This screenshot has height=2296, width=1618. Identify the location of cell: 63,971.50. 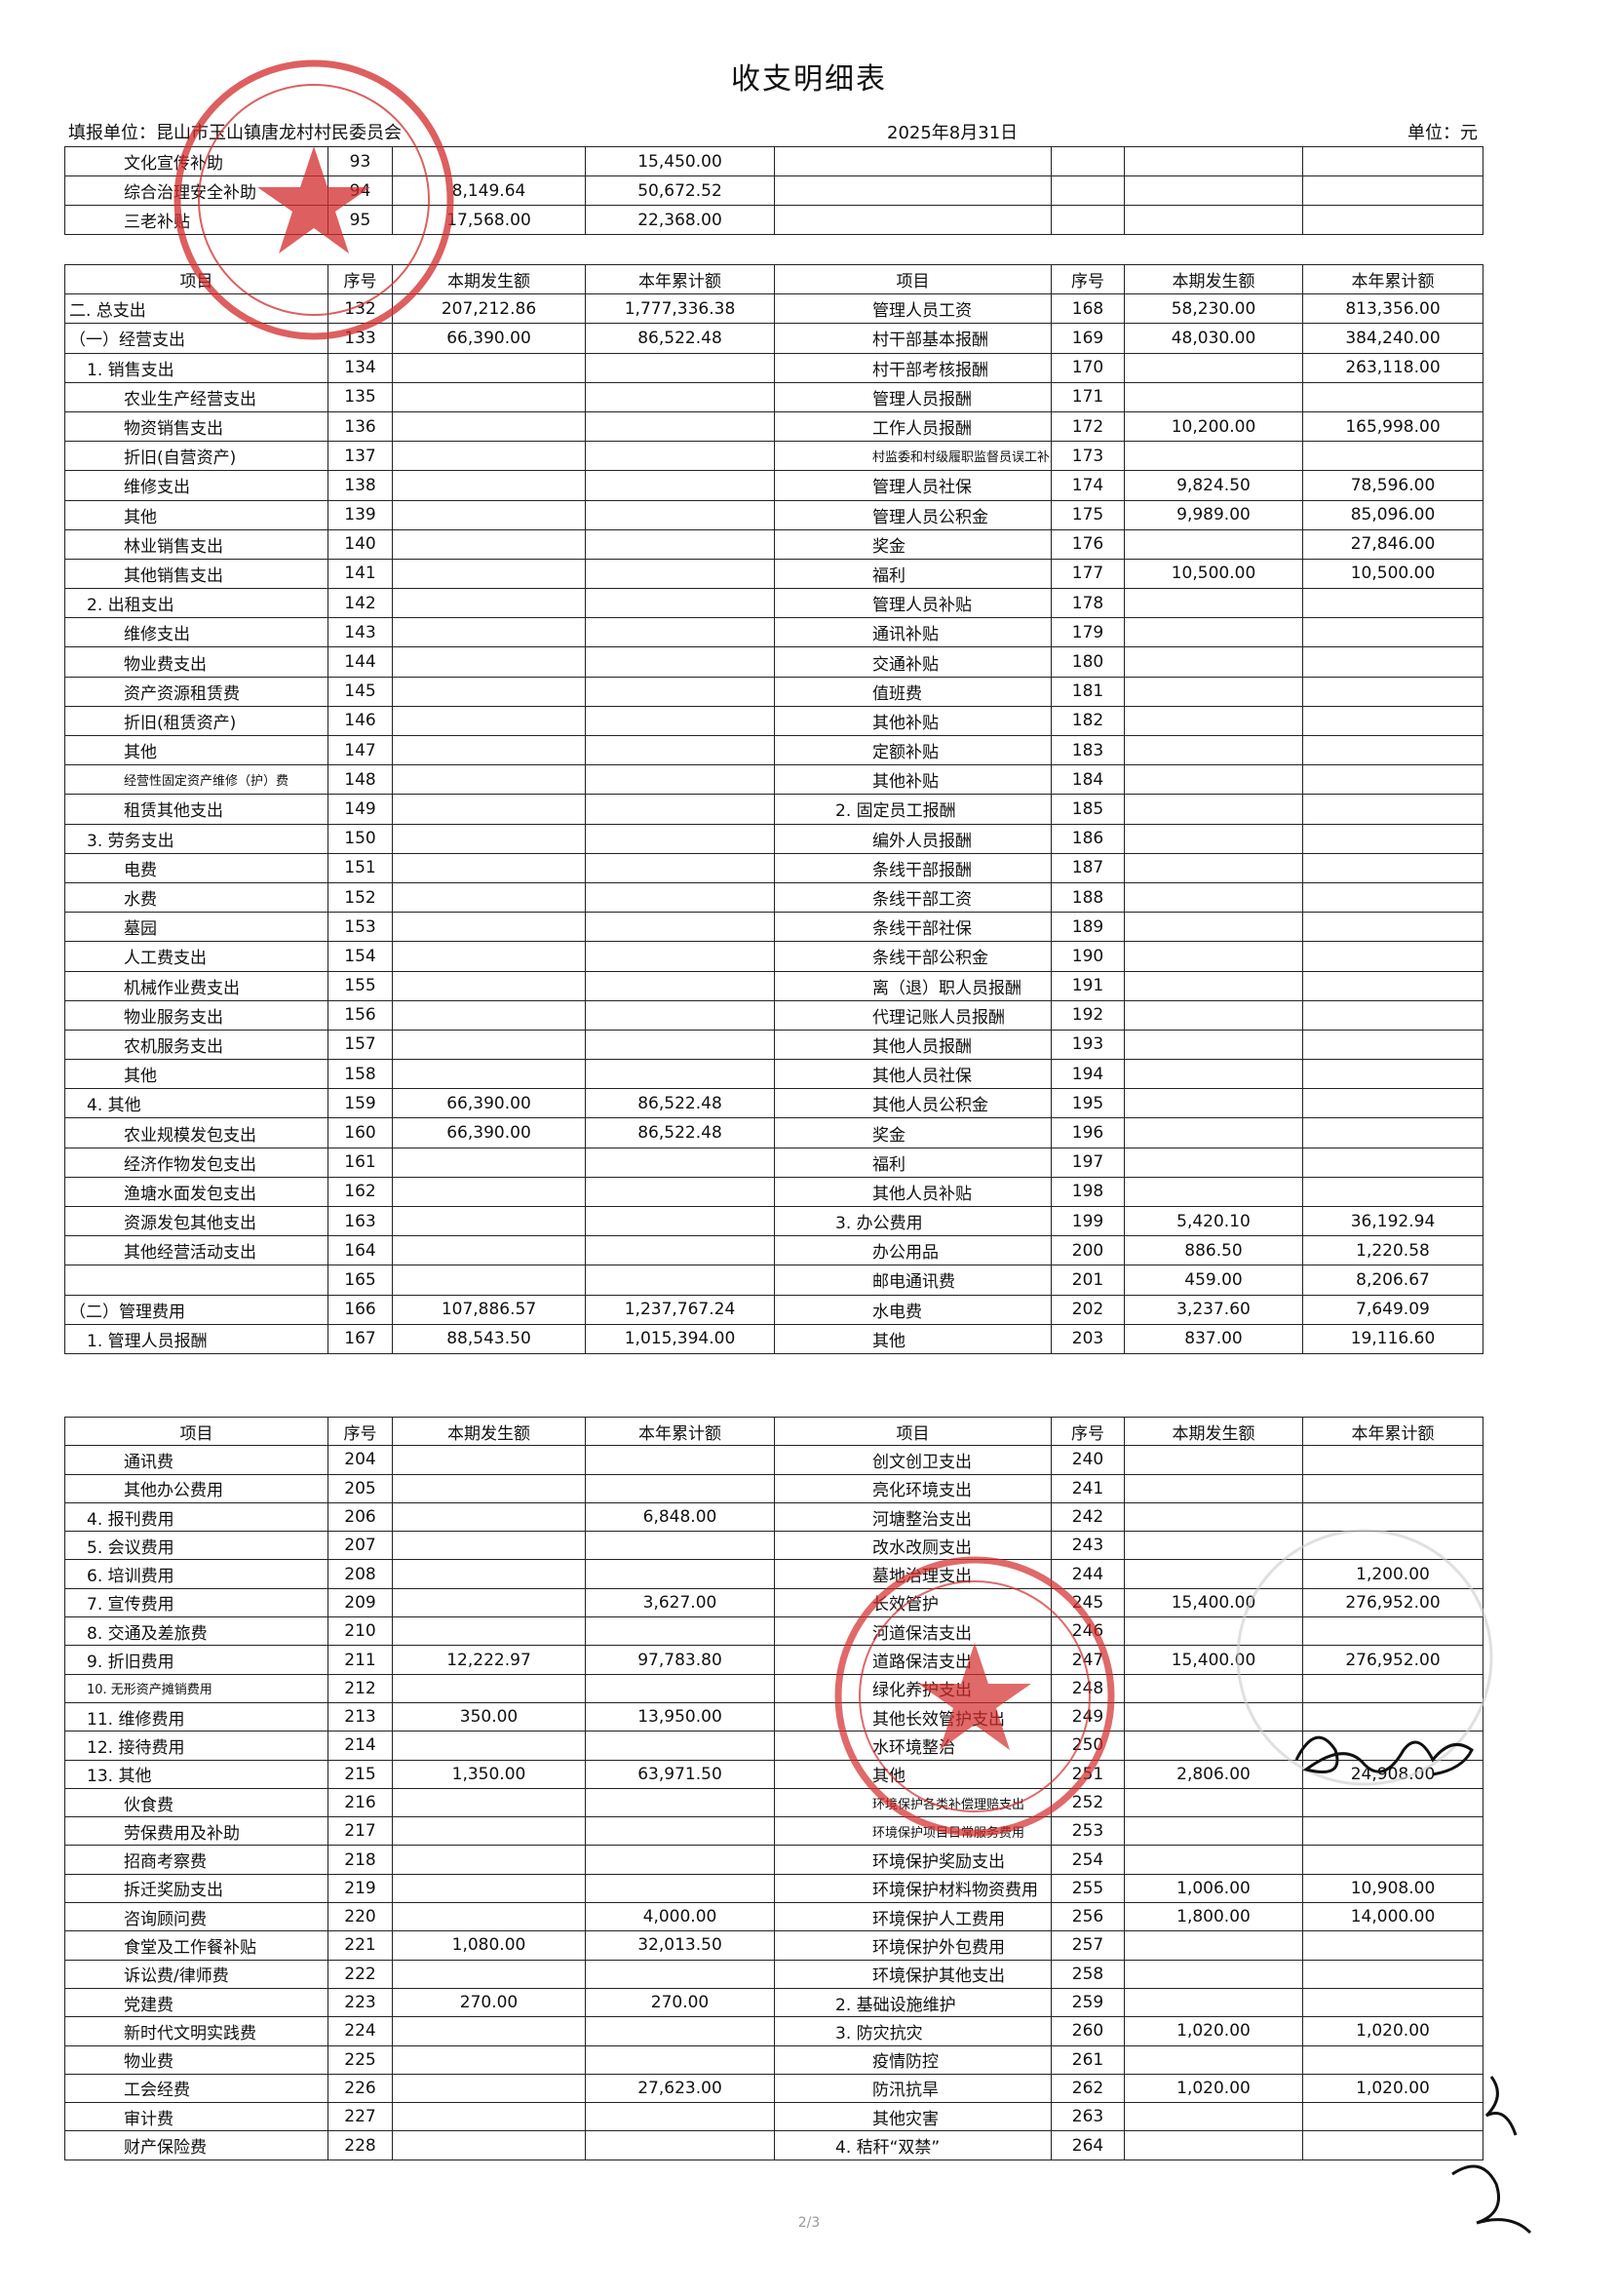
(680, 1774).